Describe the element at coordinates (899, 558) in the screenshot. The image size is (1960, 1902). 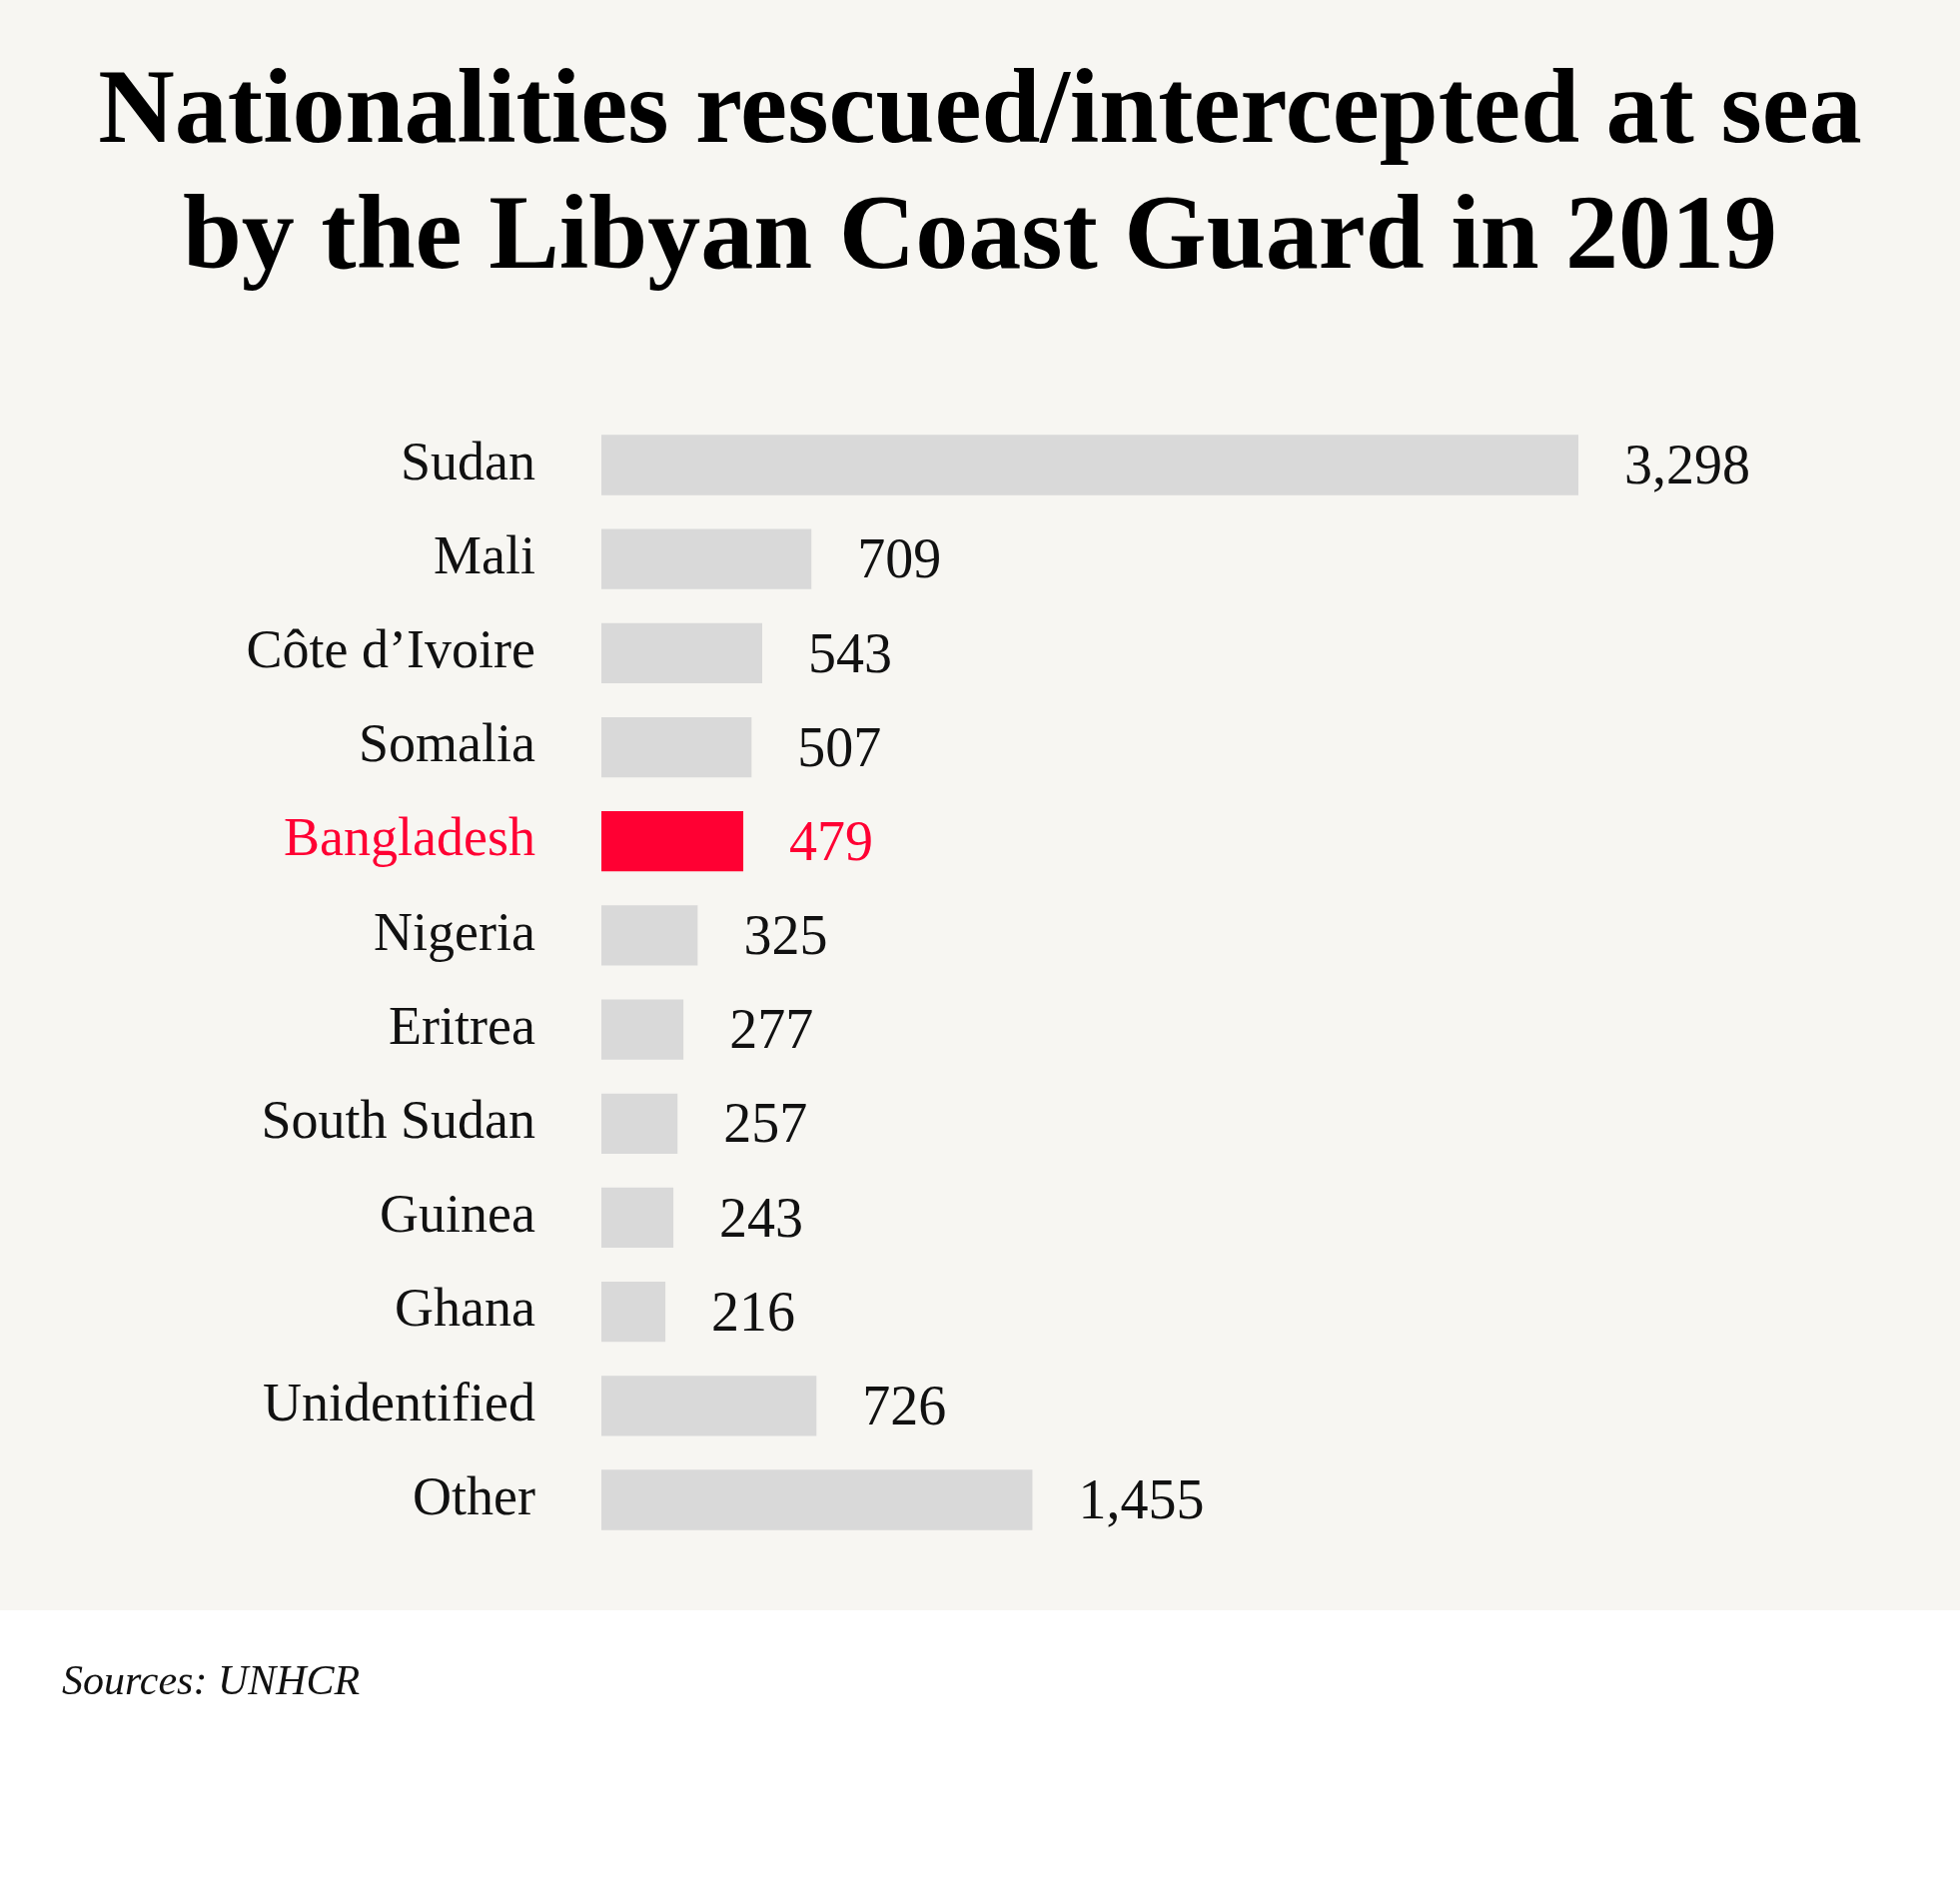
I see `data-label: 709` at that location.